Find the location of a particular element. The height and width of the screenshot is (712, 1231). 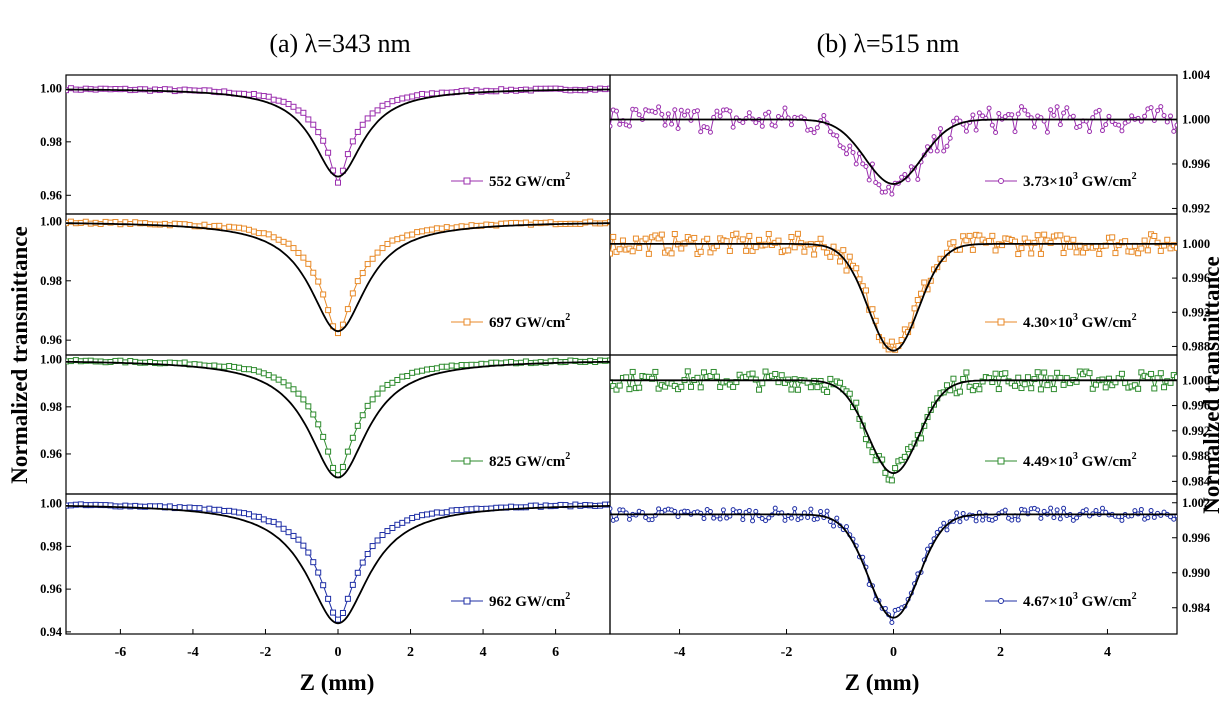

y-tick-label: 0.984 is located at coordinates (1196, 481).